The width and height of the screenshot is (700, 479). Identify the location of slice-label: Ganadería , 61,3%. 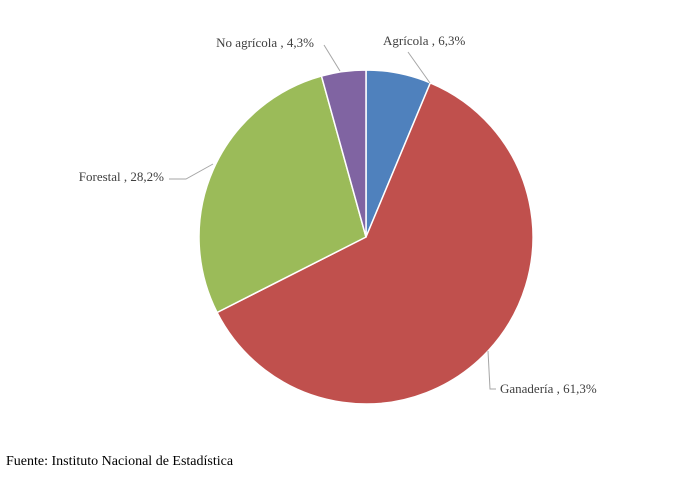
(548, 388).